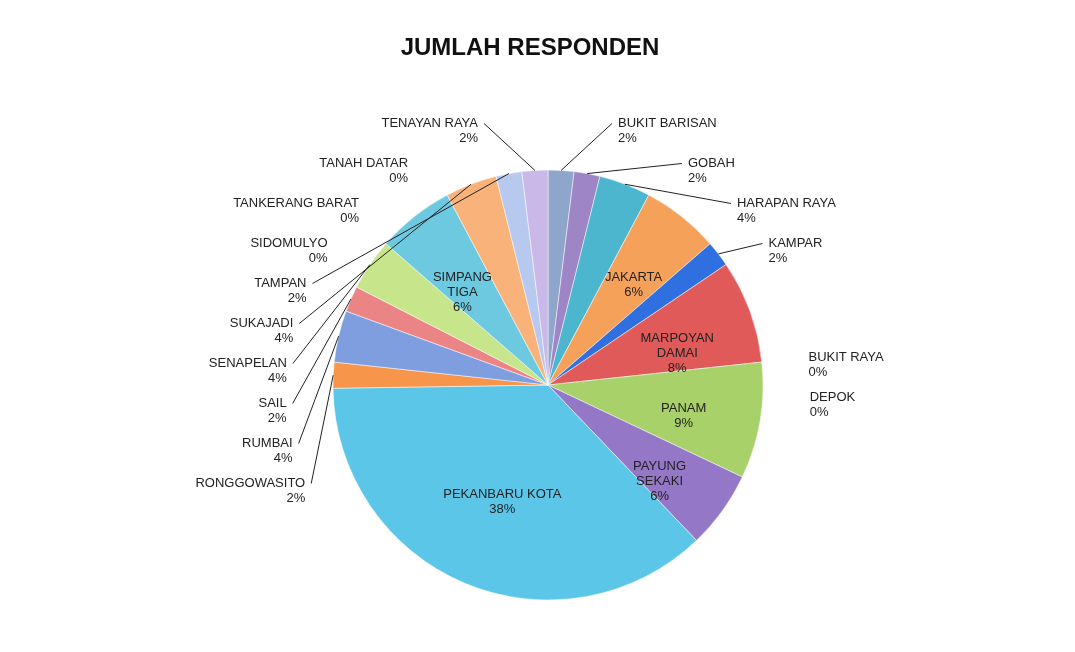 Image resolution: width=1075 pixels, height=652 pixels. What do you see at coordinates (795, 243) in the screenshot?
I see `slice-label: KAMPAR` at bounding box center [795, 243].